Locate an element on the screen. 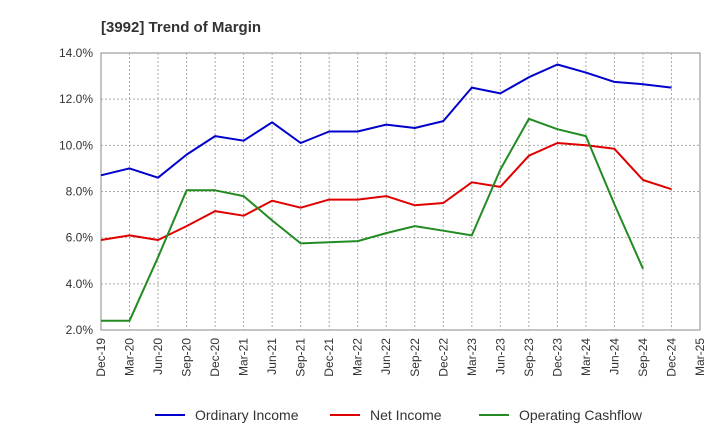 Image resolution: width=720 pixels, height=440 pixels. y-tick-label: 6.0% is located at coordinates (80, 238).